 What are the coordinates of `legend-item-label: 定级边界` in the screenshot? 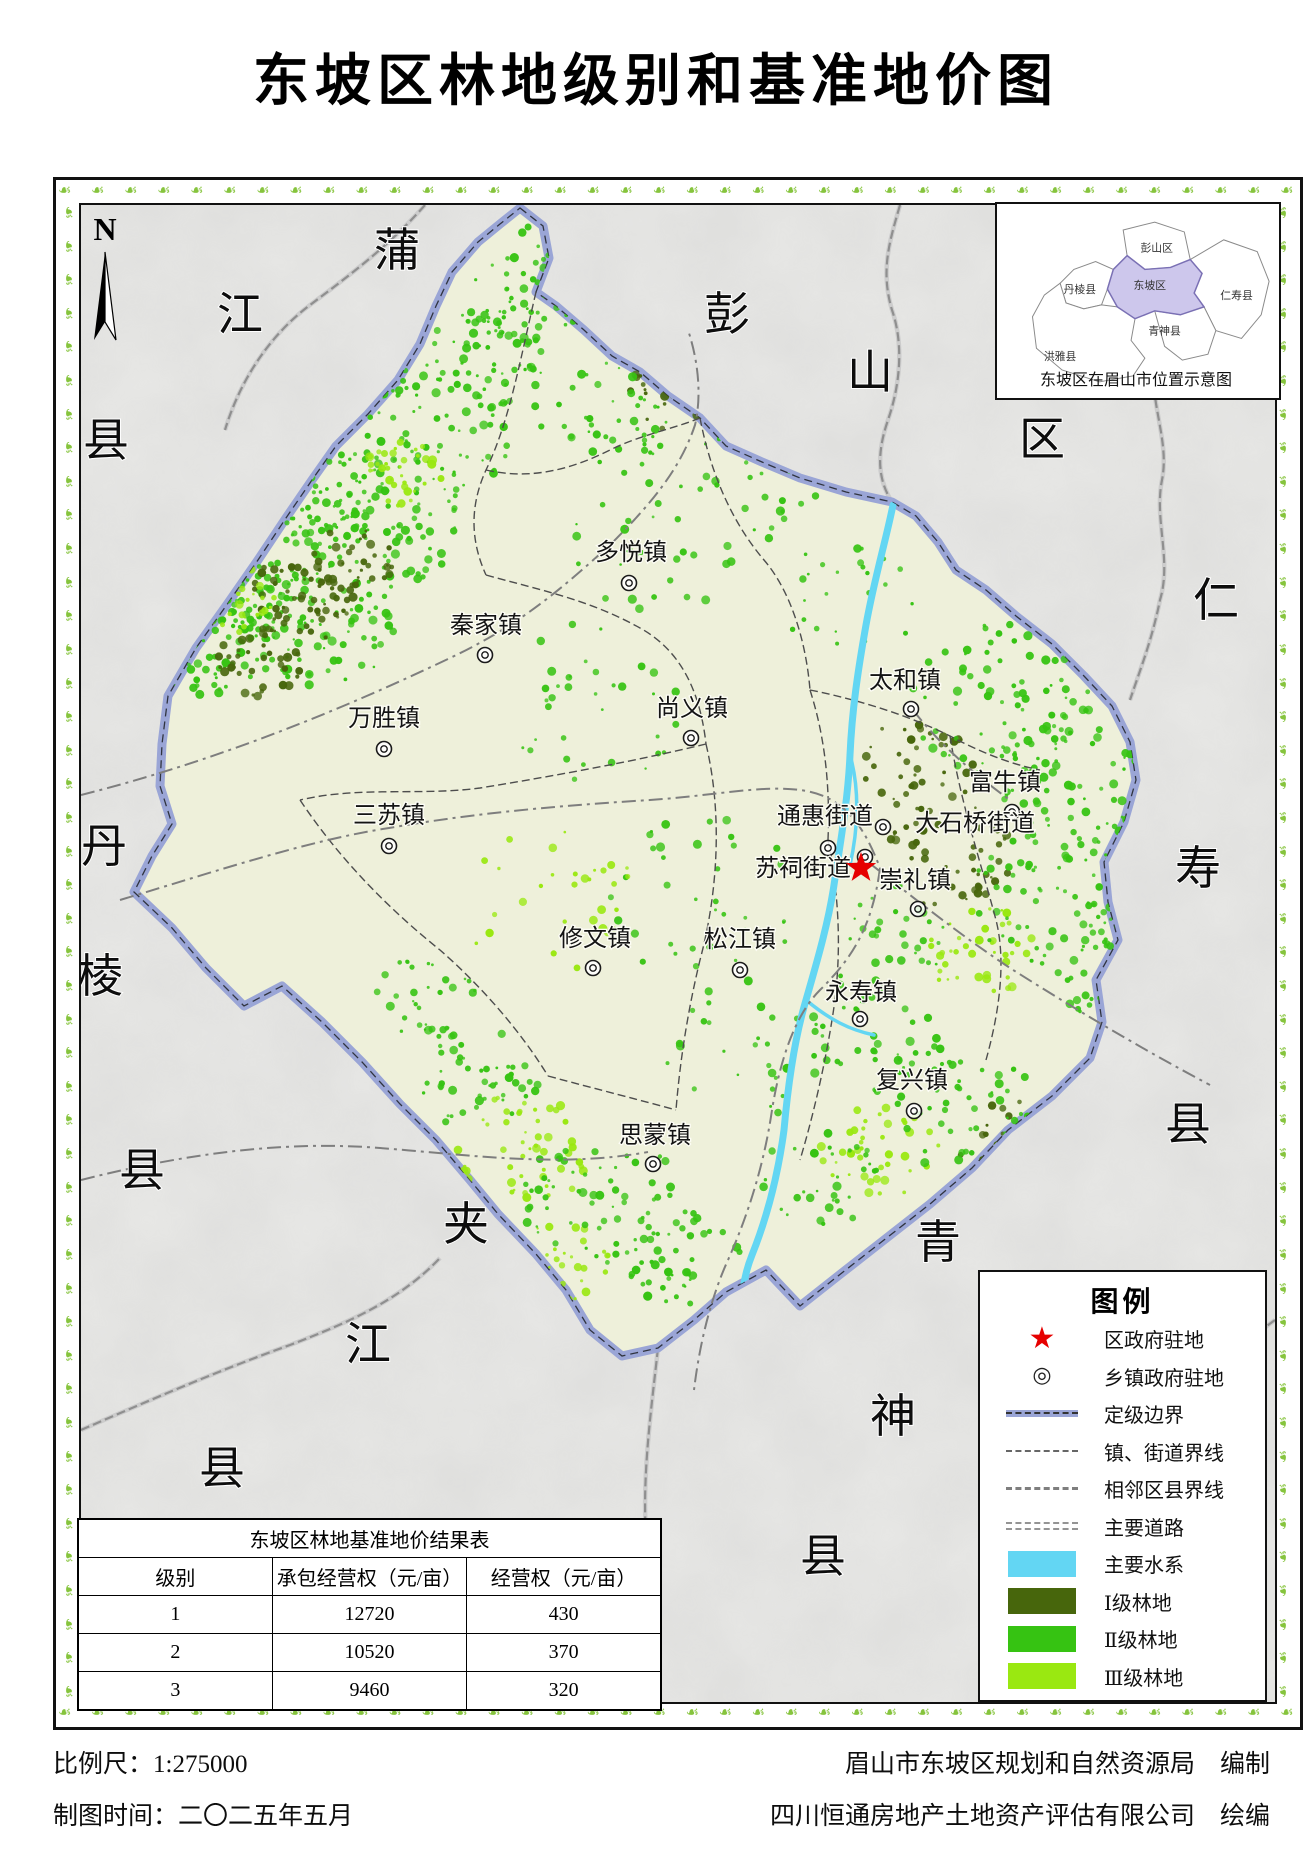 It's located at (1144, 1416).